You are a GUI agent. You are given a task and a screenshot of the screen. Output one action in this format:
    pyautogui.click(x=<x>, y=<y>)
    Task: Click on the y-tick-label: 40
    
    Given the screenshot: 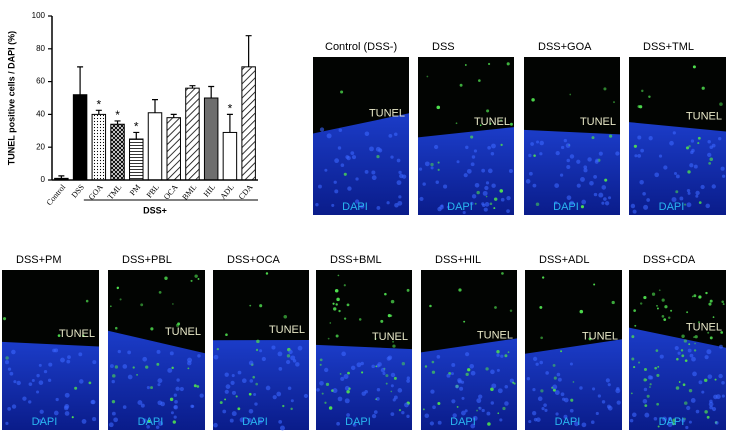 What is the action you would take?
    pyautogui.click(x=40, y=114)
    